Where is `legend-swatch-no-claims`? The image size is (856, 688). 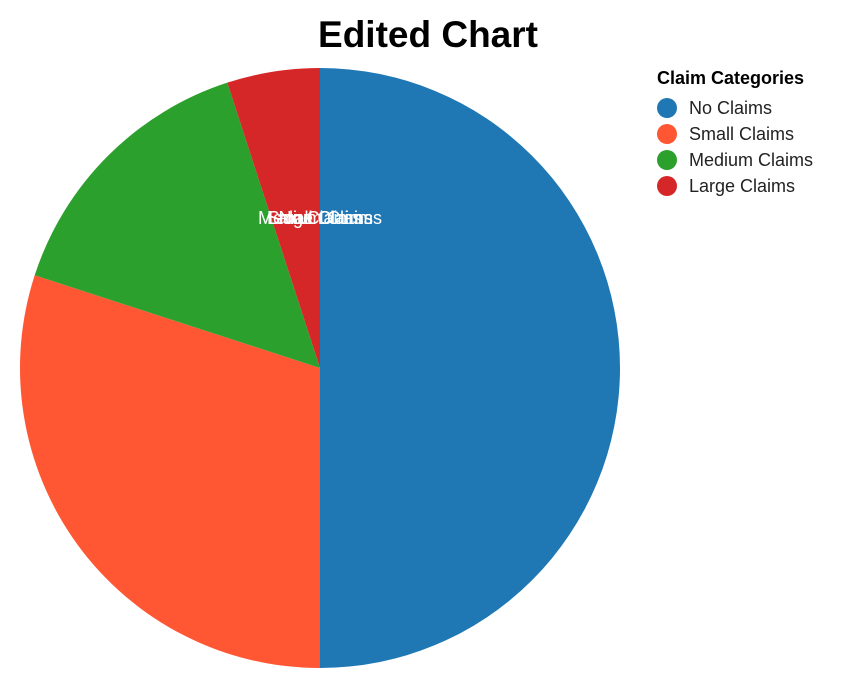
legend-swatch-no-claims is located at coordinates (667, 108).